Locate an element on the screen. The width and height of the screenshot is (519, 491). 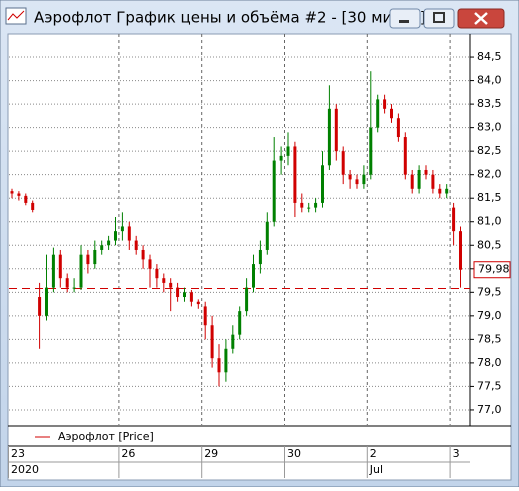
y-tick-label: 77,5 is located at coordinates (489, 385).